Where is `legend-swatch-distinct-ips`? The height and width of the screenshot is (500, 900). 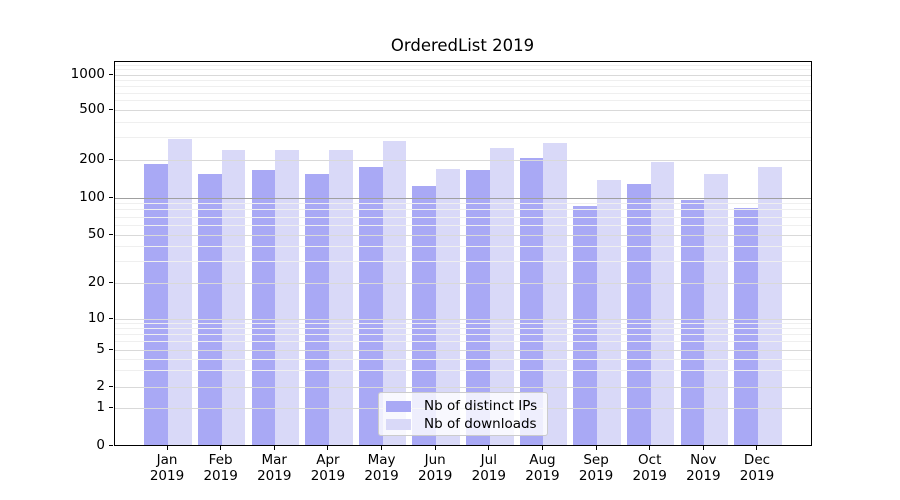 legend-swatch-distinct-ips is located at coordinates (398, 406).